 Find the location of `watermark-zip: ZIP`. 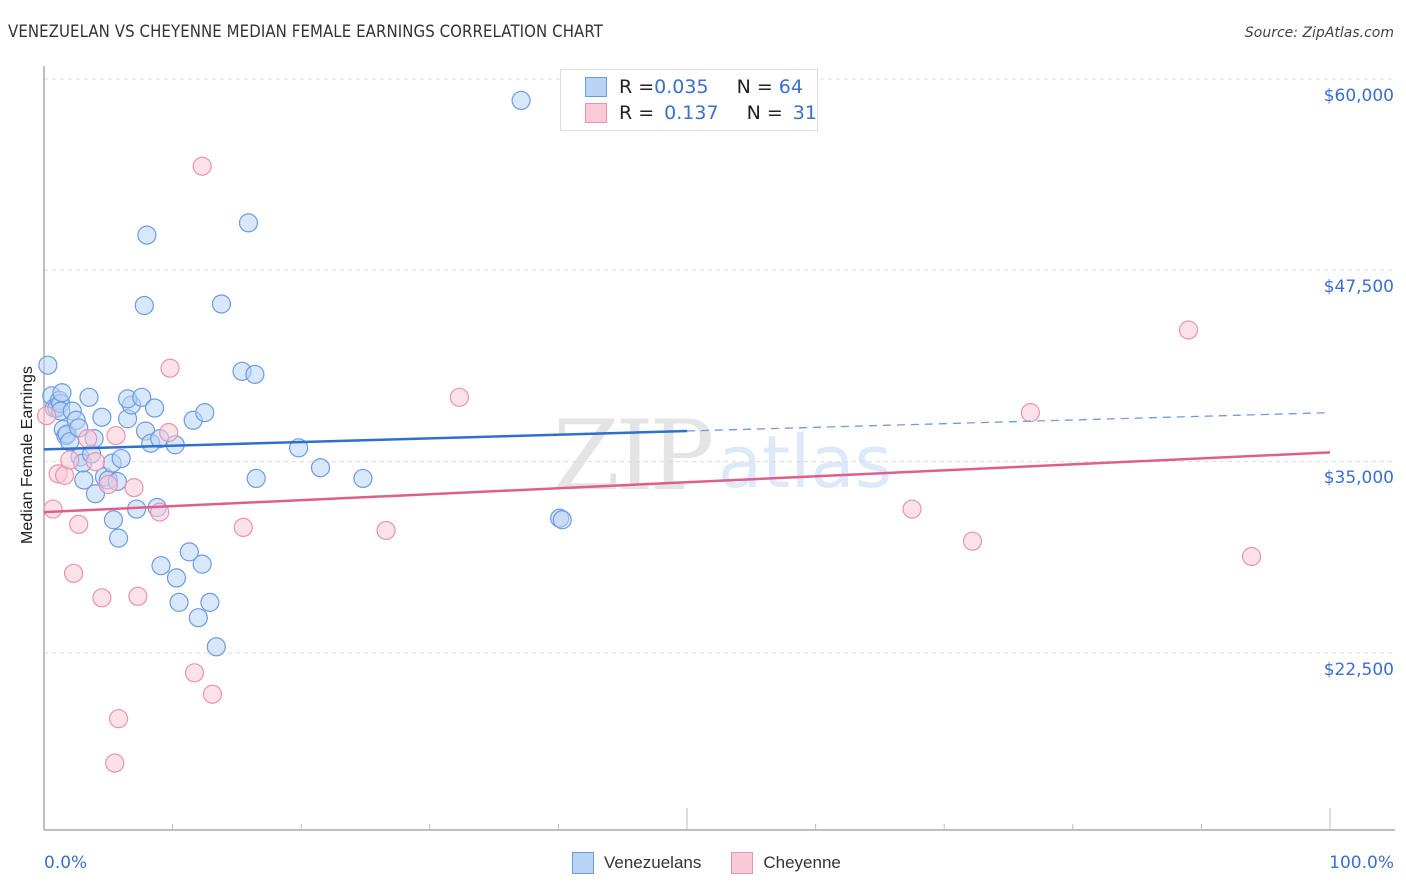

watermark-zip: ZIP is located at coordinates (633, 456).